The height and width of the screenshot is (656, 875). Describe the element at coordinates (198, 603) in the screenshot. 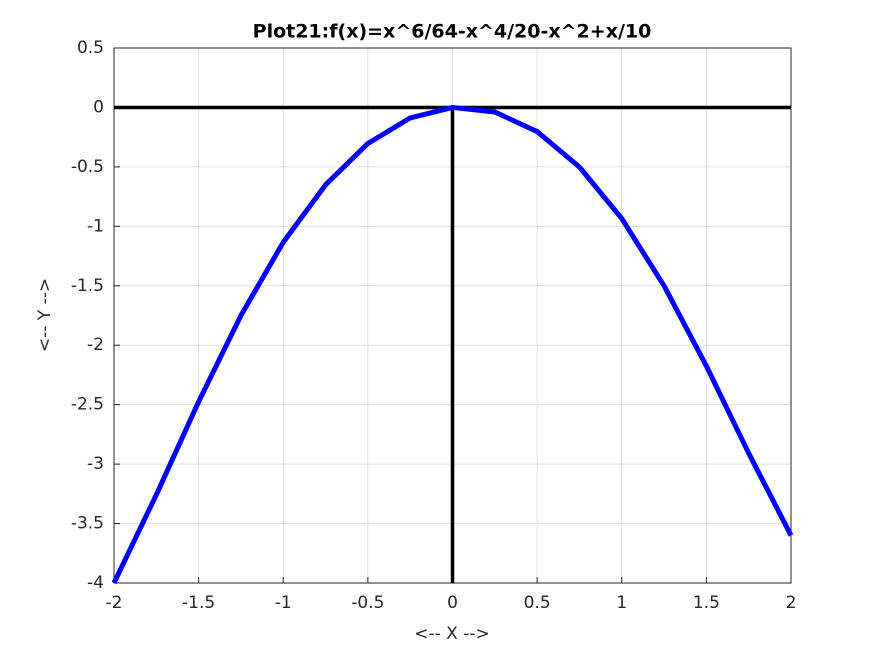

I see `x-tick-label: -1.5` at that location.